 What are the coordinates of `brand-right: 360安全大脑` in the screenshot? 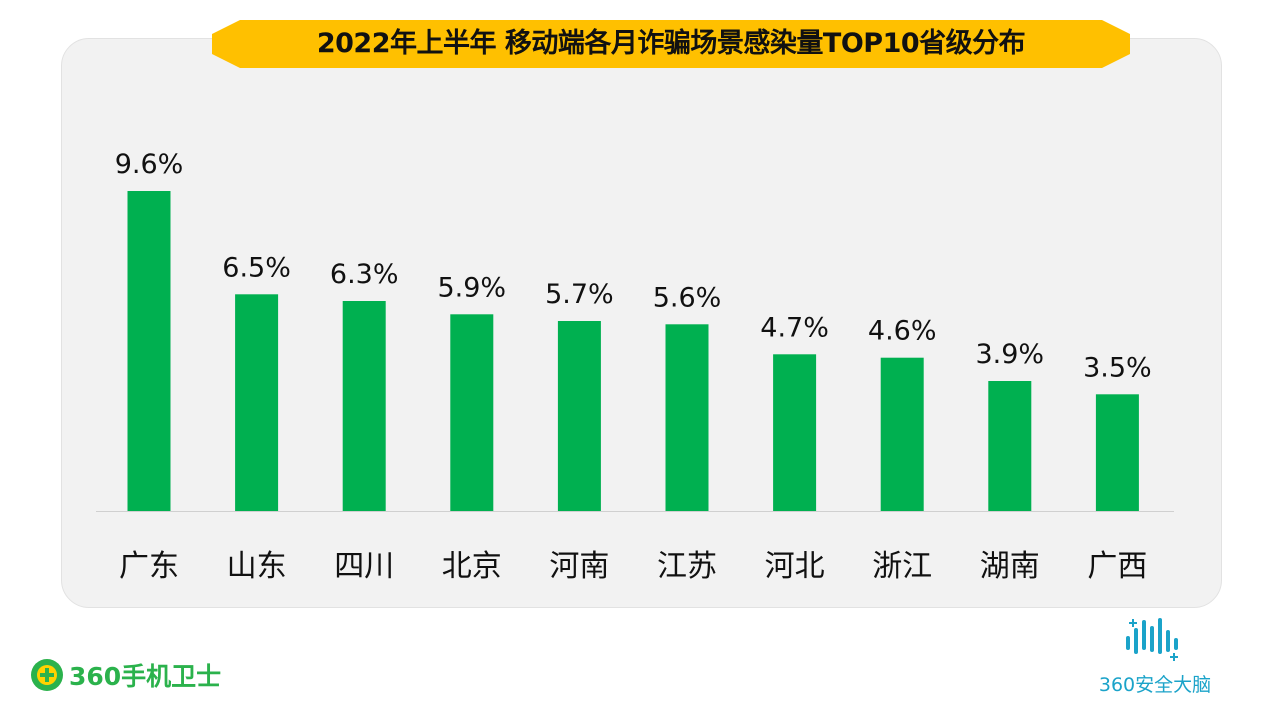 It's located at (1155, 657).